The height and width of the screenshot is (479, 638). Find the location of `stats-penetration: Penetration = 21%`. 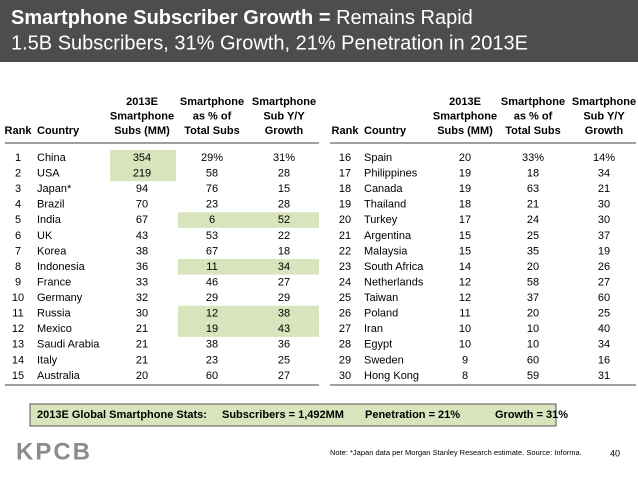

stats-penetration: Penetration = 21% is located at coordinates (412, 415).